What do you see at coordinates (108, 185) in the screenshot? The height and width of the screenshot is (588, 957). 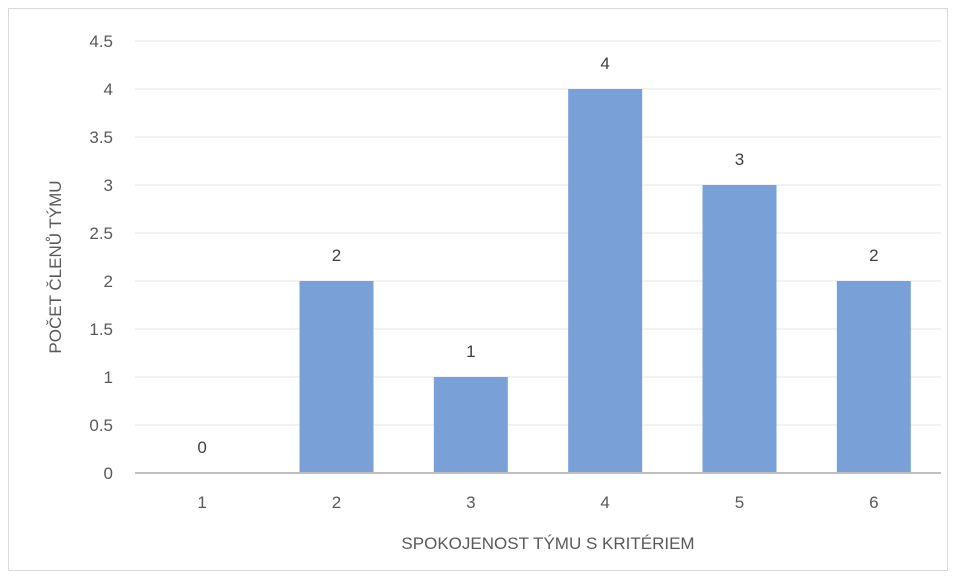 I see `y-tick-label: 3` at bounding box center [108, 185].